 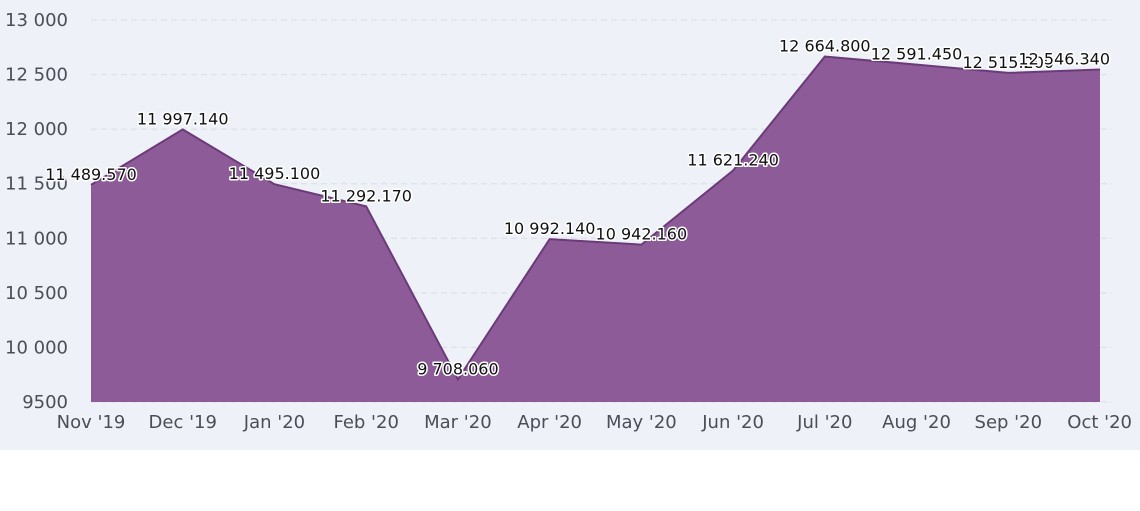 I want to click on y-tick-label: 10 000, so click(x=36, y=347).